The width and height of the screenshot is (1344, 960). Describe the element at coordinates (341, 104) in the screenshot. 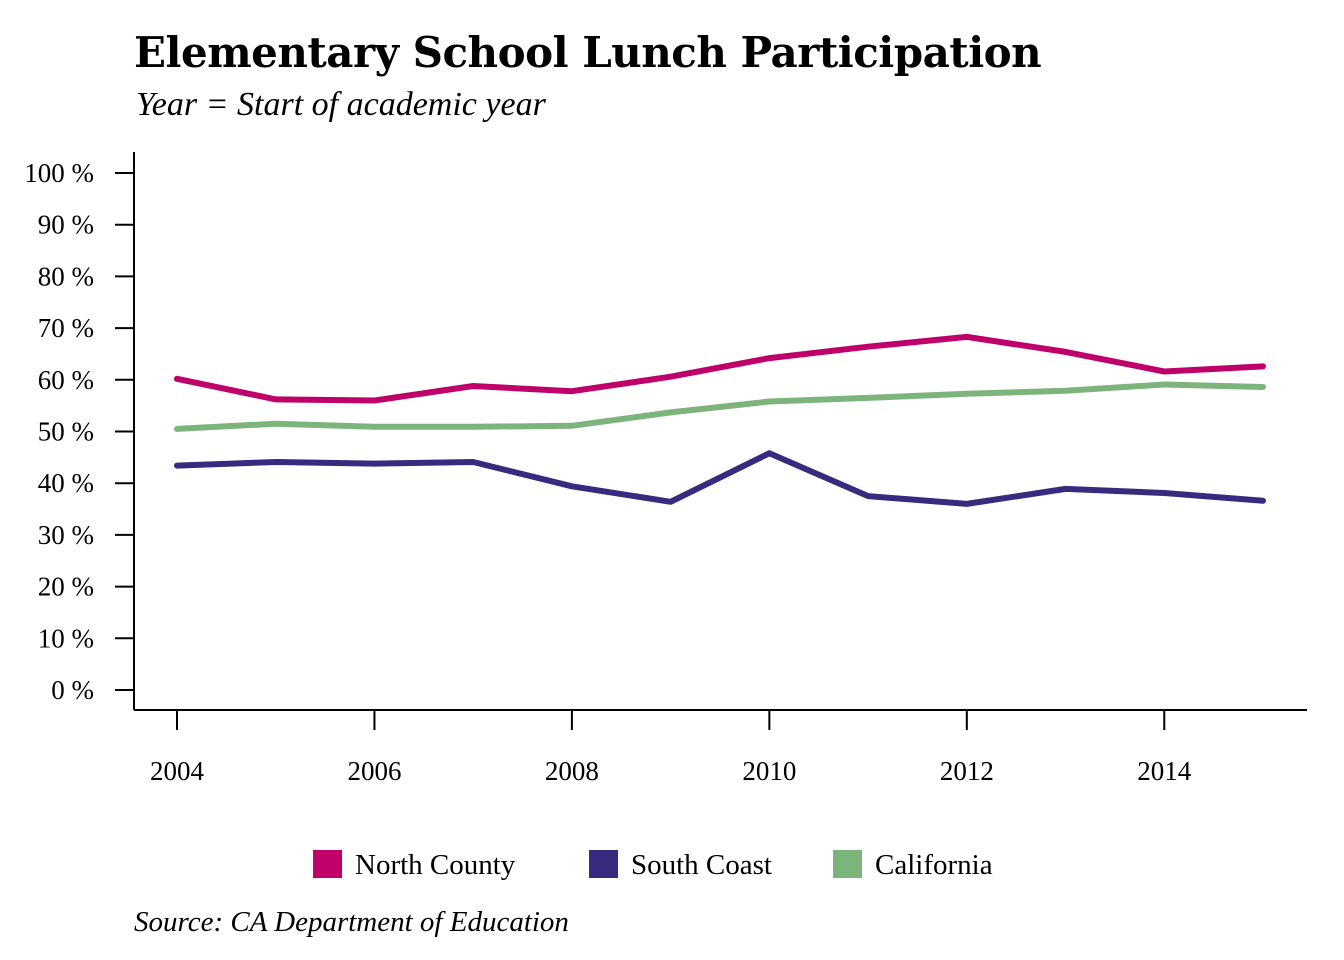

I see `chart-subtitle: Year = Start of academic year` at that location.